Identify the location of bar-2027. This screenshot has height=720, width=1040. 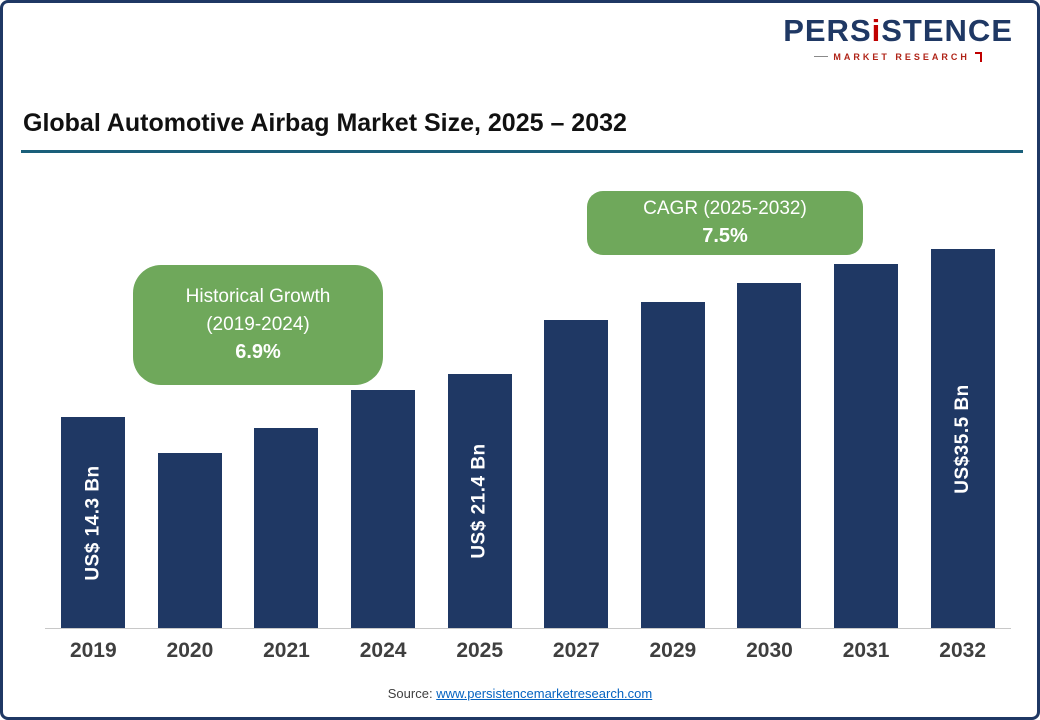
(576, 474).